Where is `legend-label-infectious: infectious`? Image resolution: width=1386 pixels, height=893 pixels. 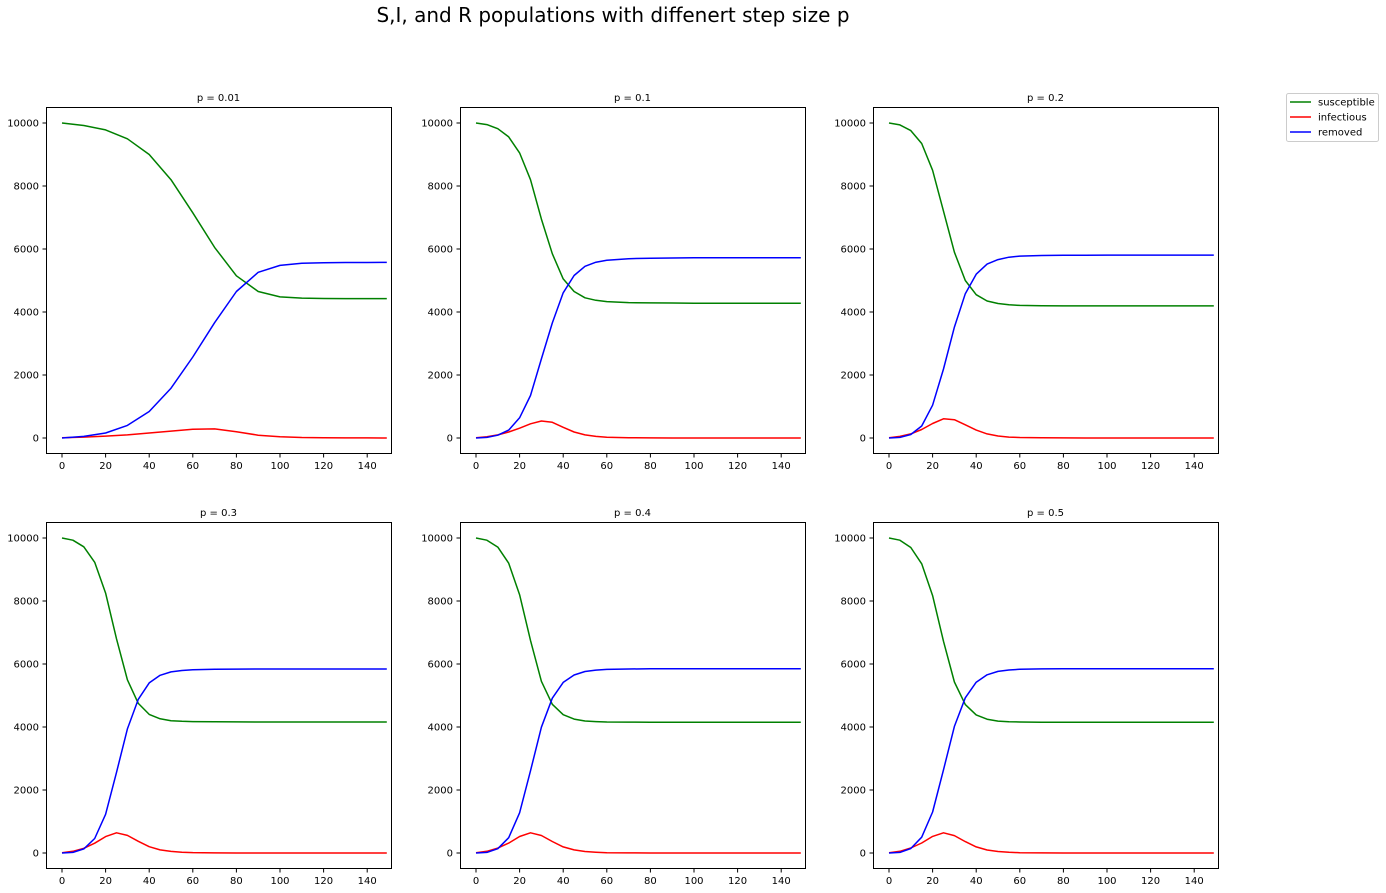 legend-label-infectious: infectious is located at coordinates (1342, 118).